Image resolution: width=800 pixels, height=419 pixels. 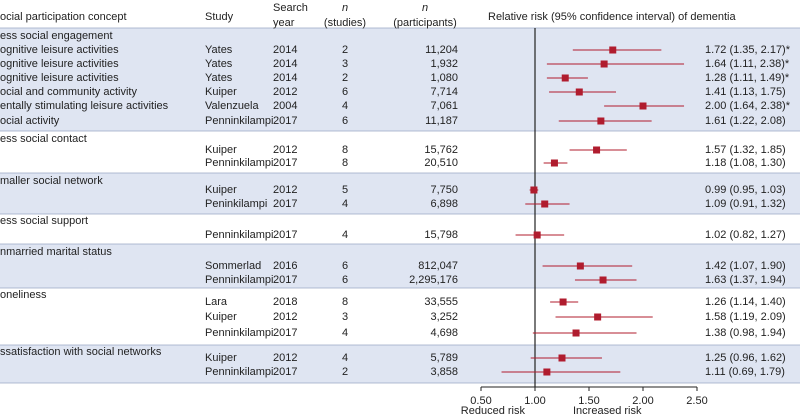 I want to click on participants: 3,858, so click(x=444, y=372).